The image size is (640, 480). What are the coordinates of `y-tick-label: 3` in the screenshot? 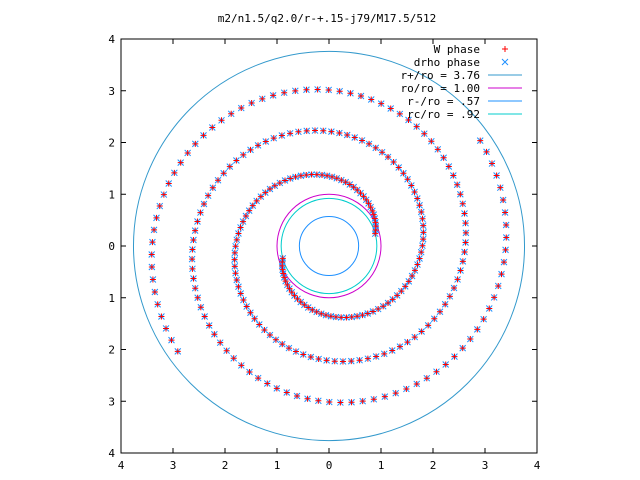 It's located at (111, 401).